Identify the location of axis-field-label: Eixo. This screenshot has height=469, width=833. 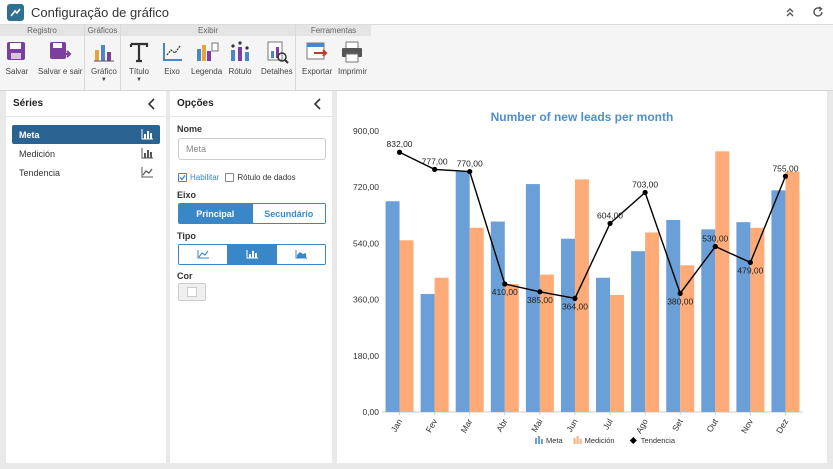
(187, 195).